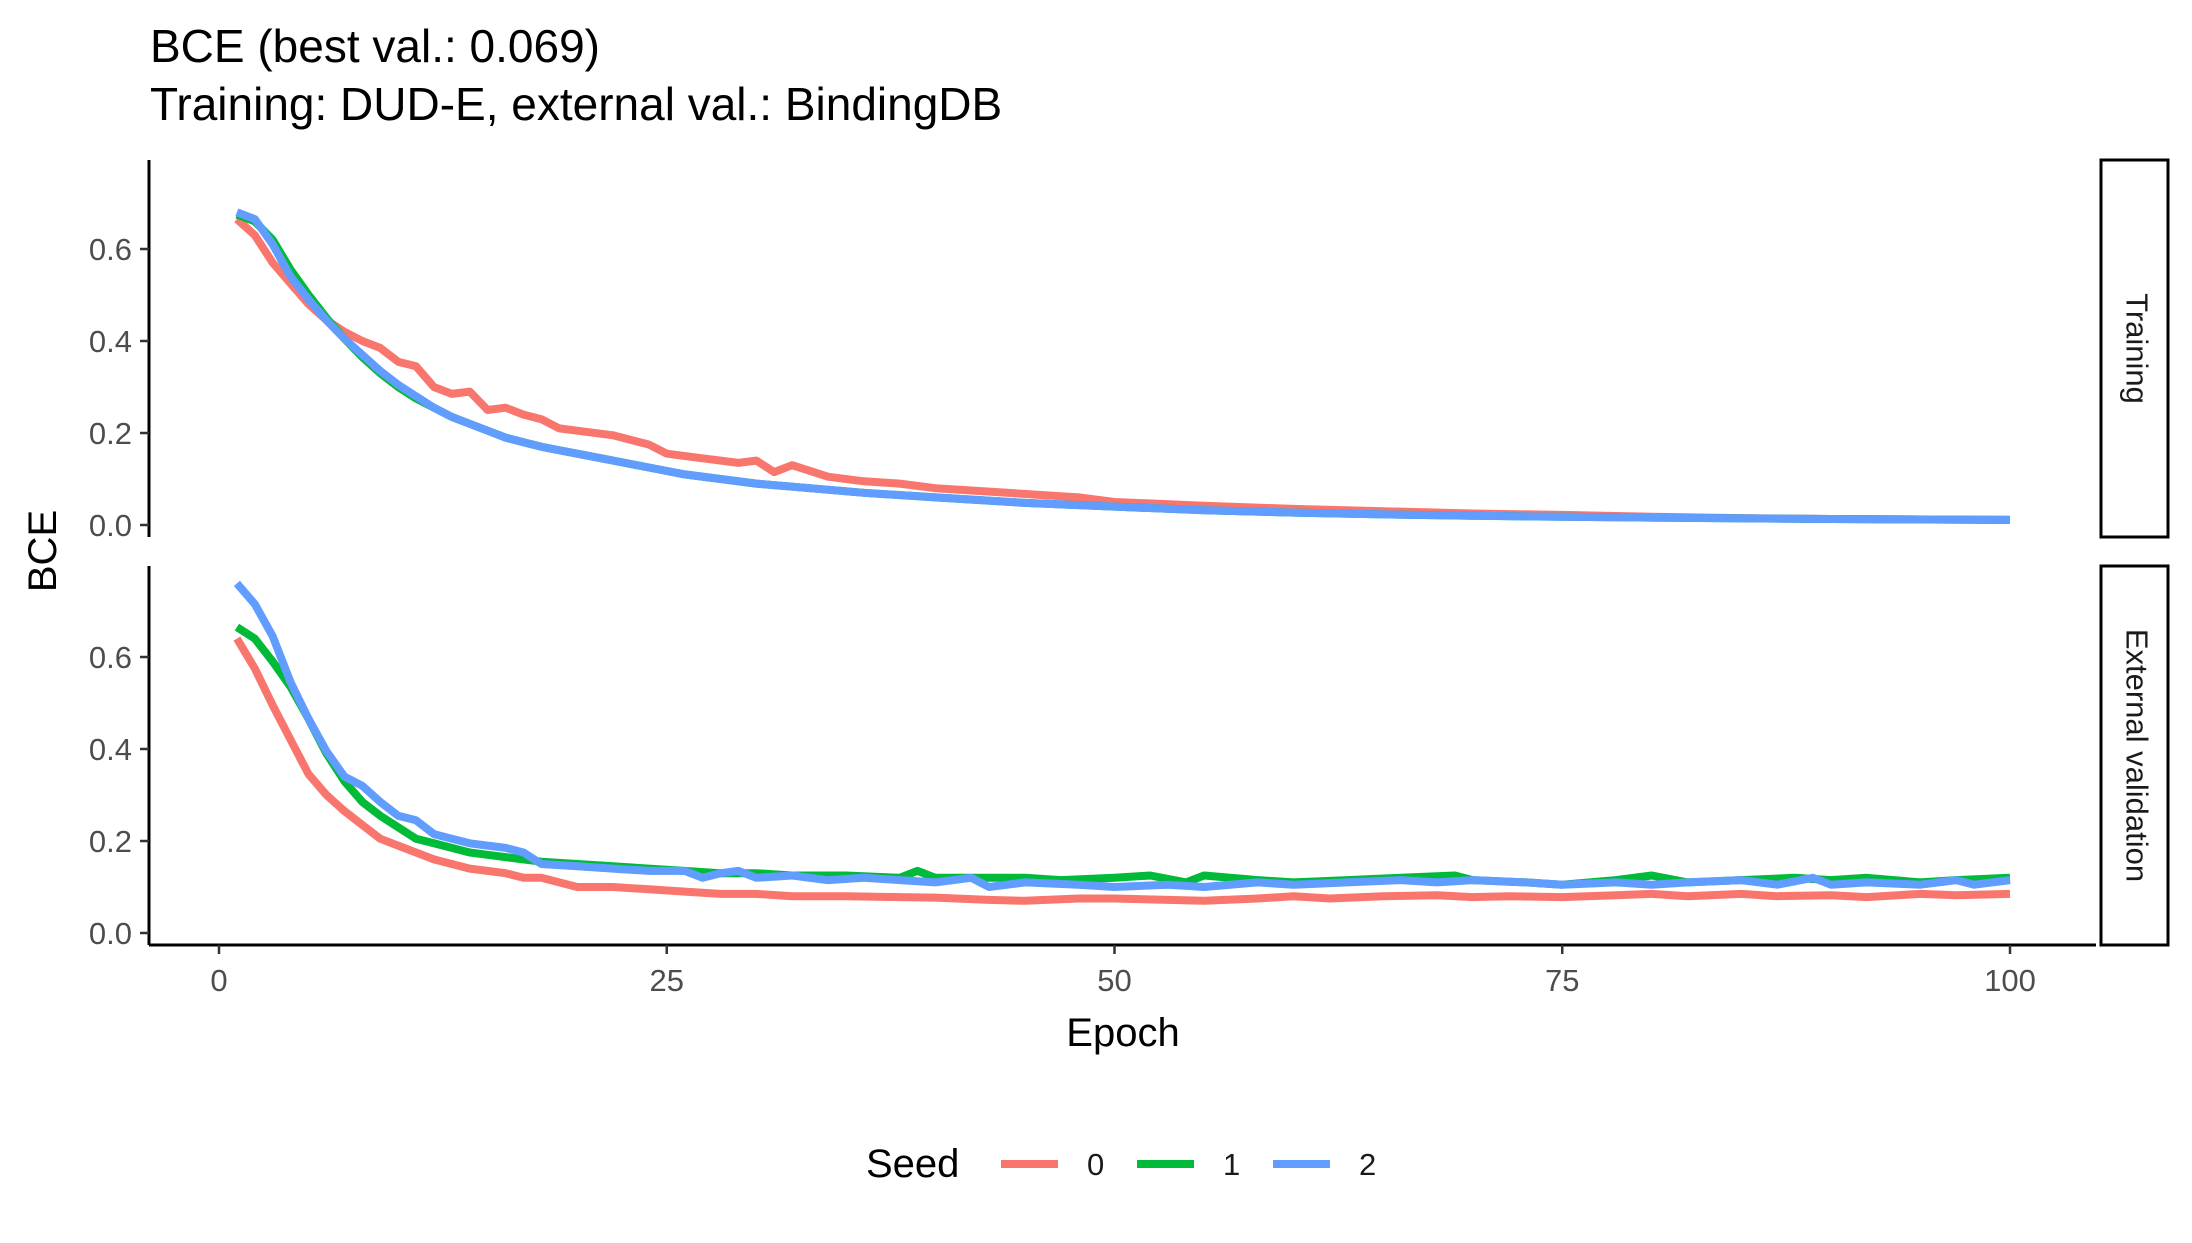 This screenshot has height=1243, width=2192. I want to click on legend-label-seed-2: 2, so click(1367, 1164).